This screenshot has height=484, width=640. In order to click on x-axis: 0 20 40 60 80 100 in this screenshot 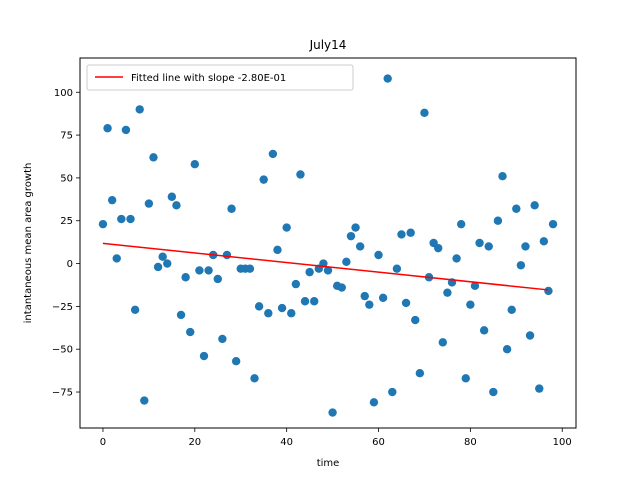, I will do `click(336, 438)`.